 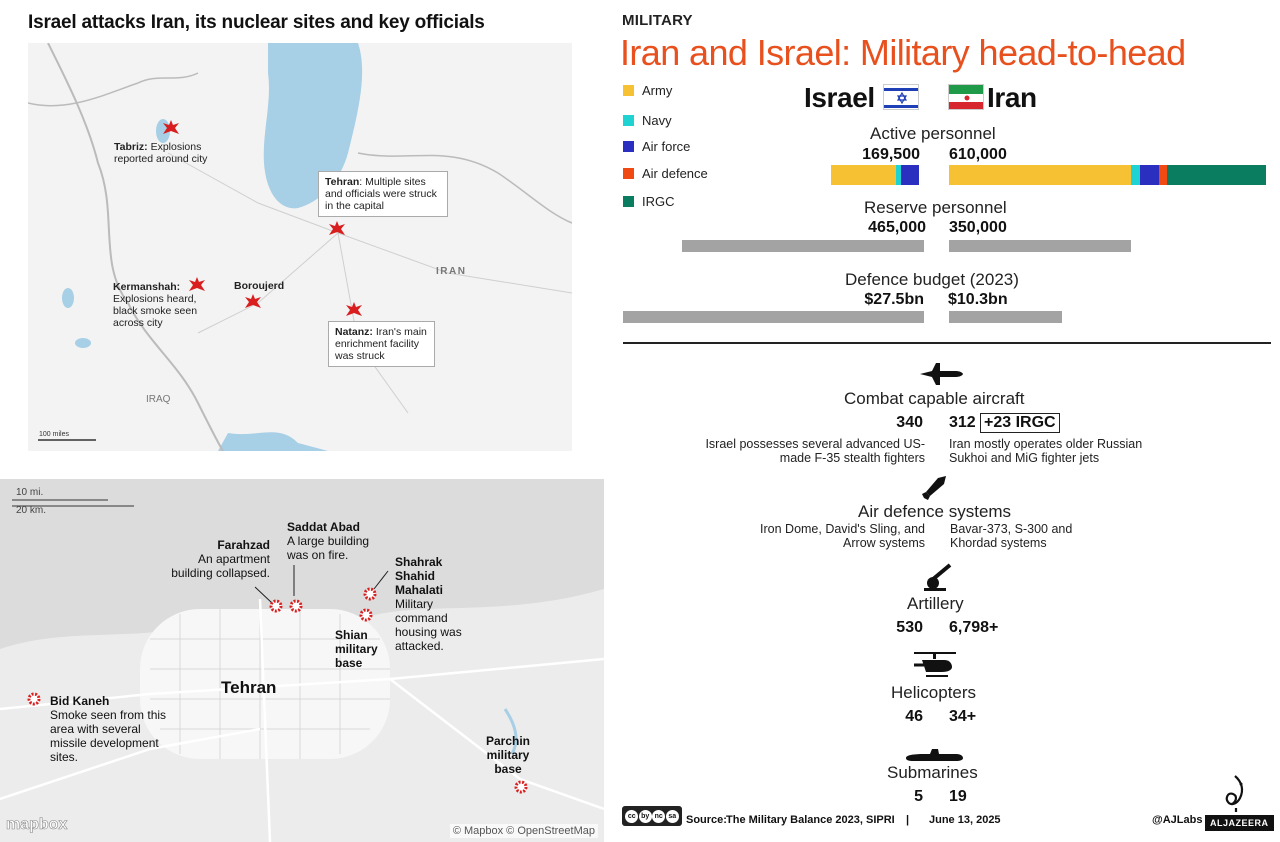 I want to click on label-saddat-abad-name: Saddat Abad, so click(x=323, y=527).